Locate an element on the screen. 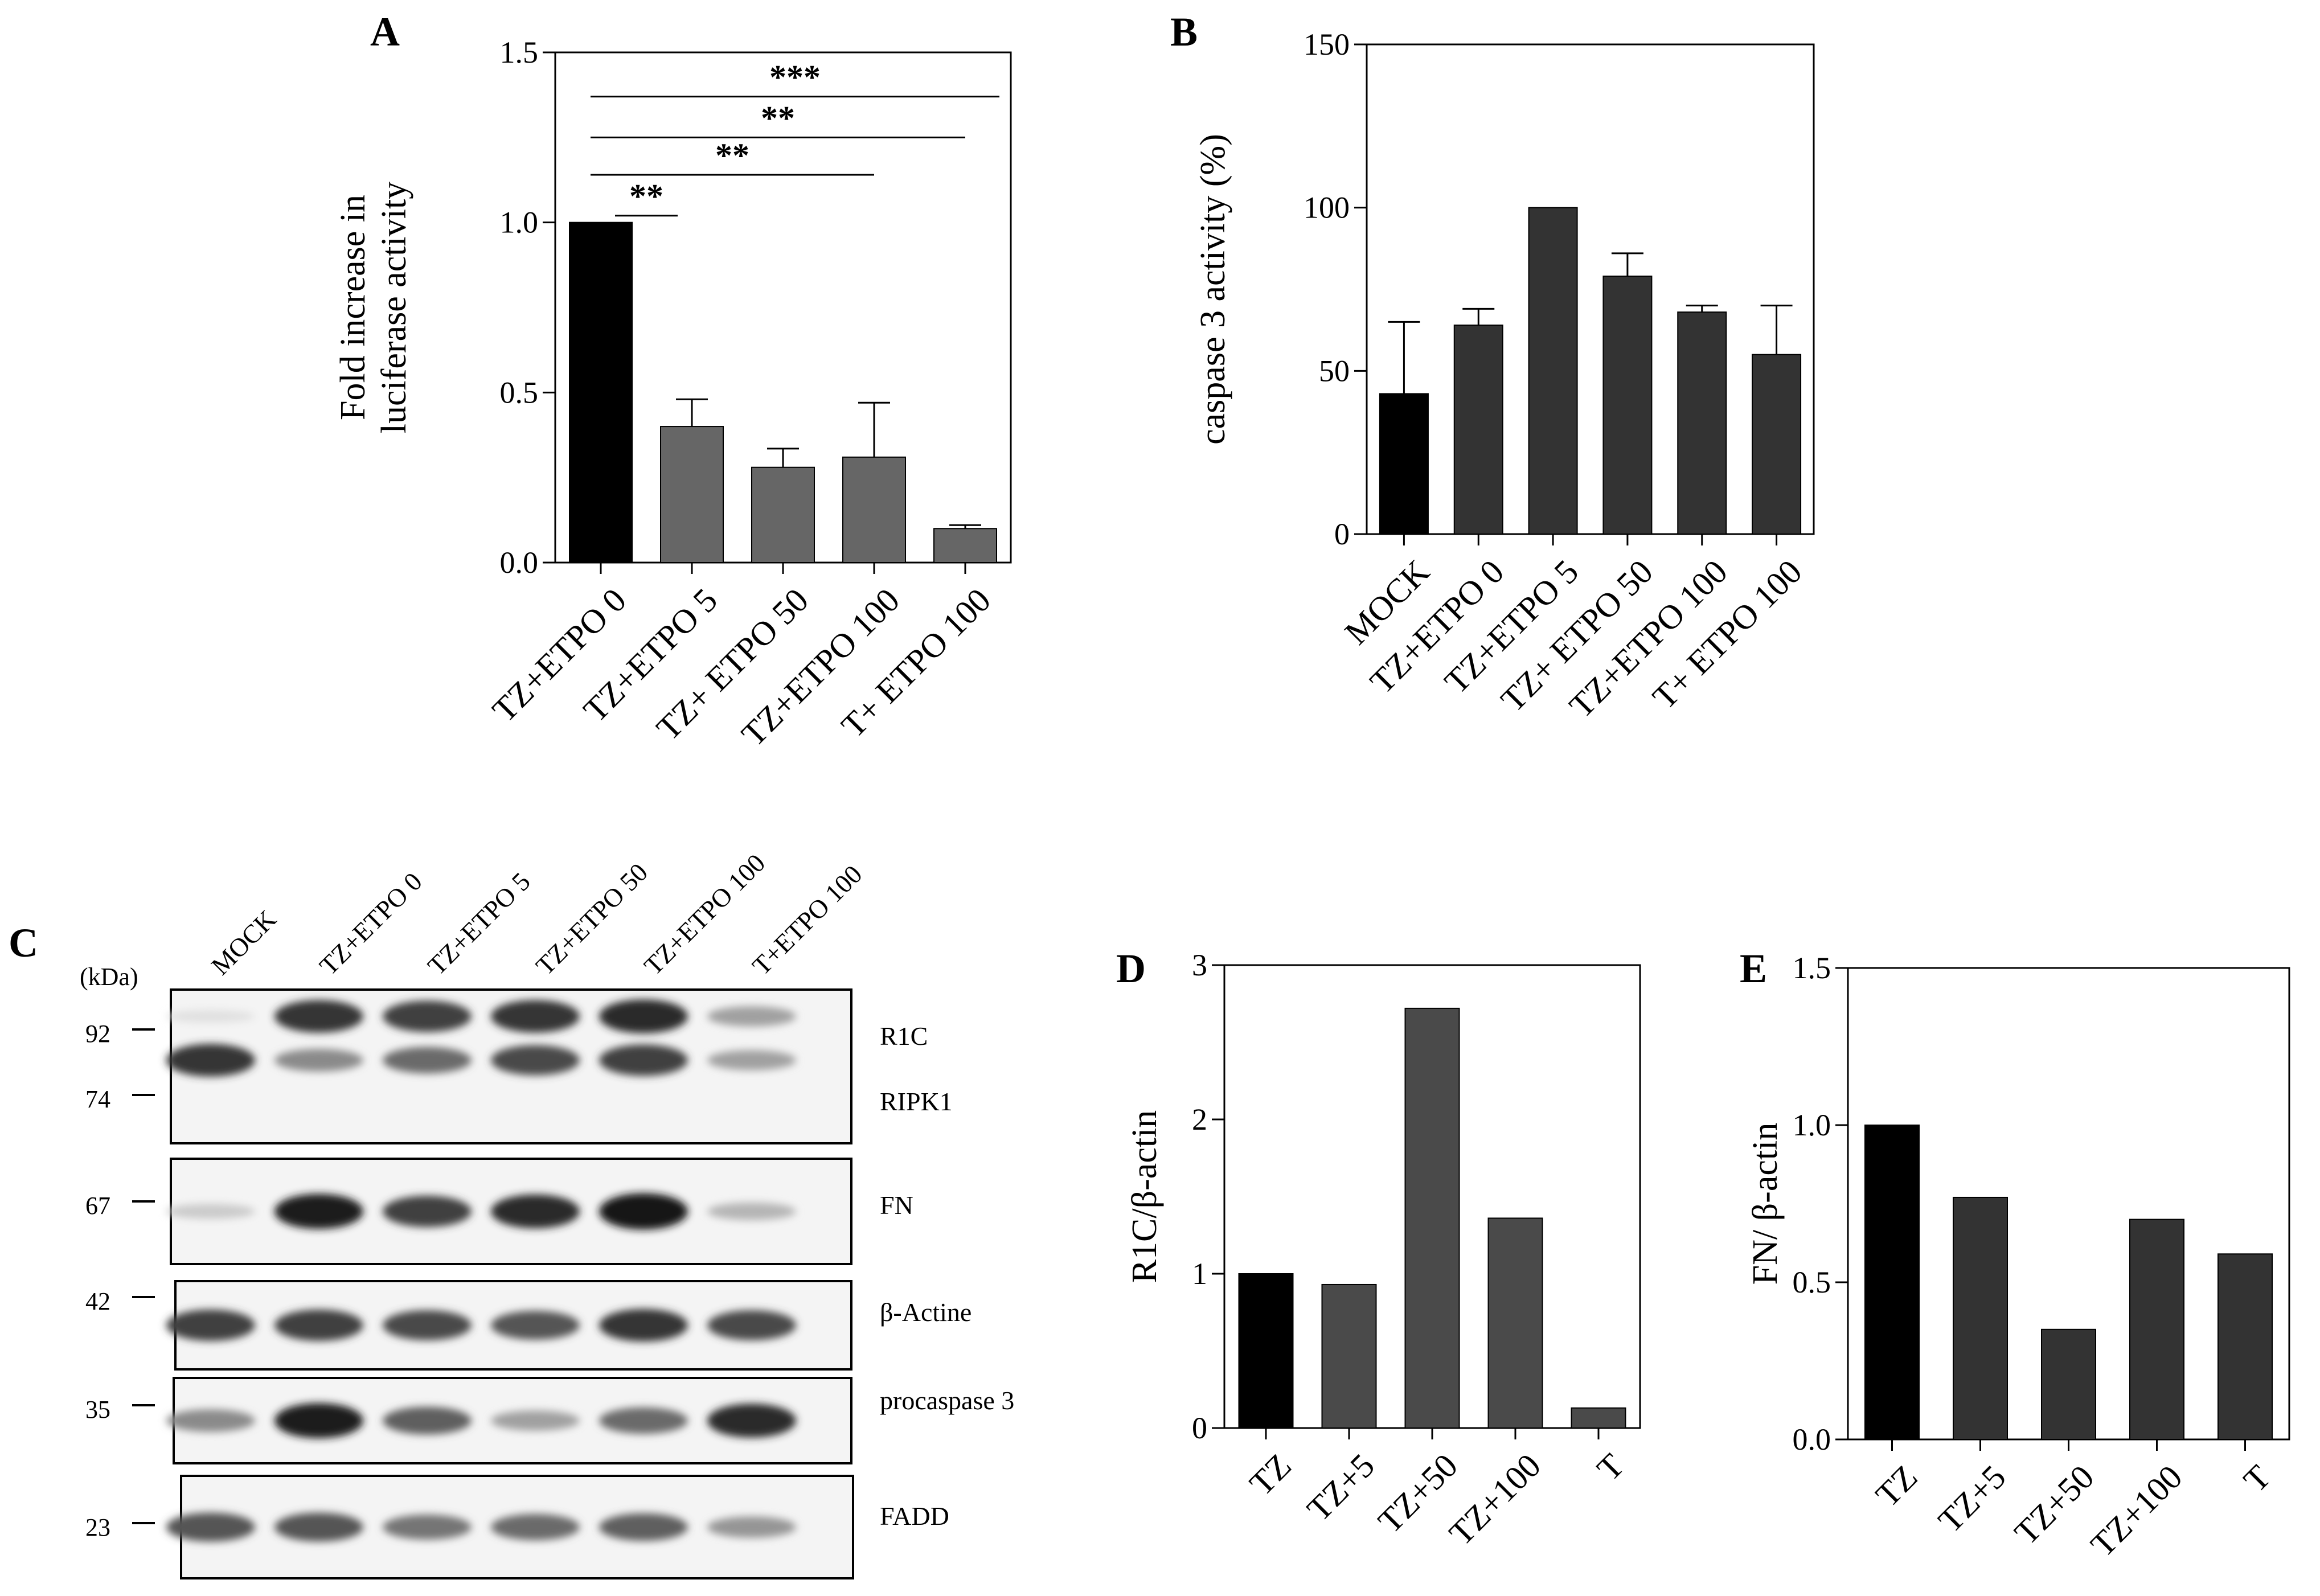  panel-letter-b: B is located at coordinates (1184, 32).